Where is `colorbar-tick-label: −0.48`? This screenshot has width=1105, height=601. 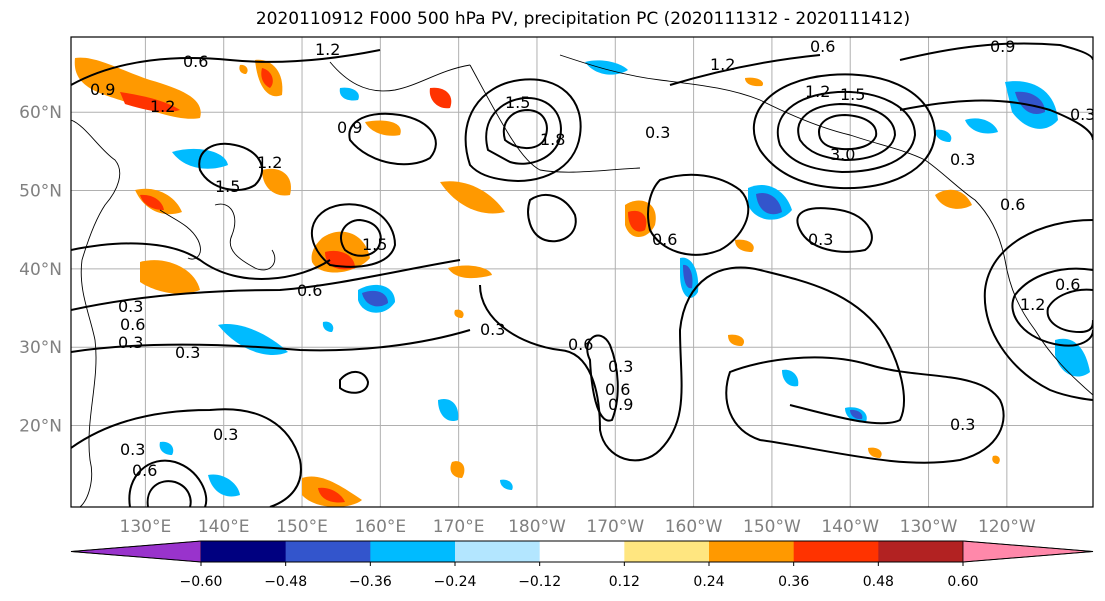
colorbar-tick-label: −0.48 is located at coordinates (285, 582).